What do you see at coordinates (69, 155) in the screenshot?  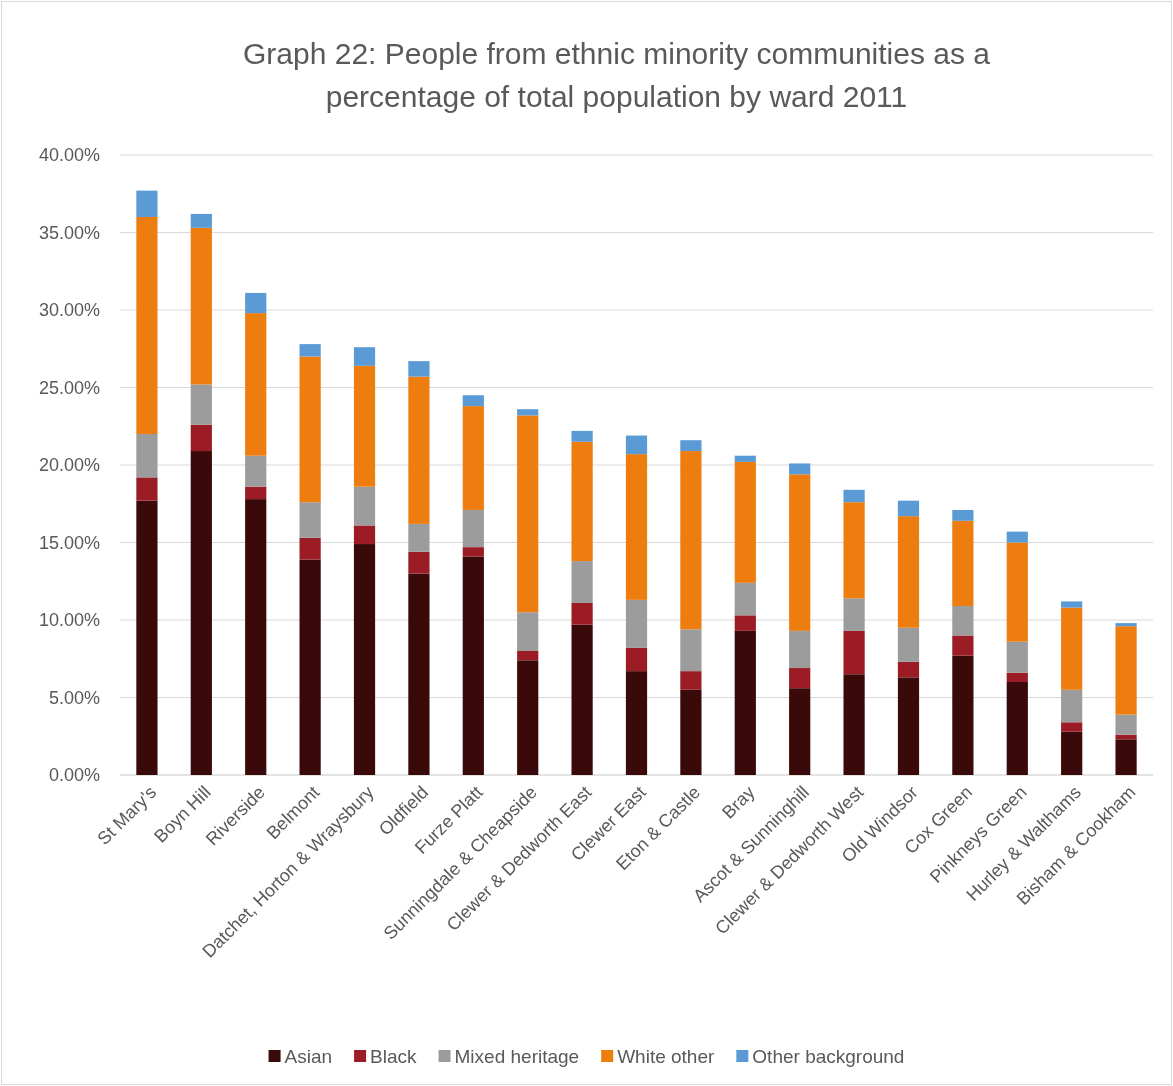 I see `y-tick-label: 40.00%` at bounding box center [69, 155].